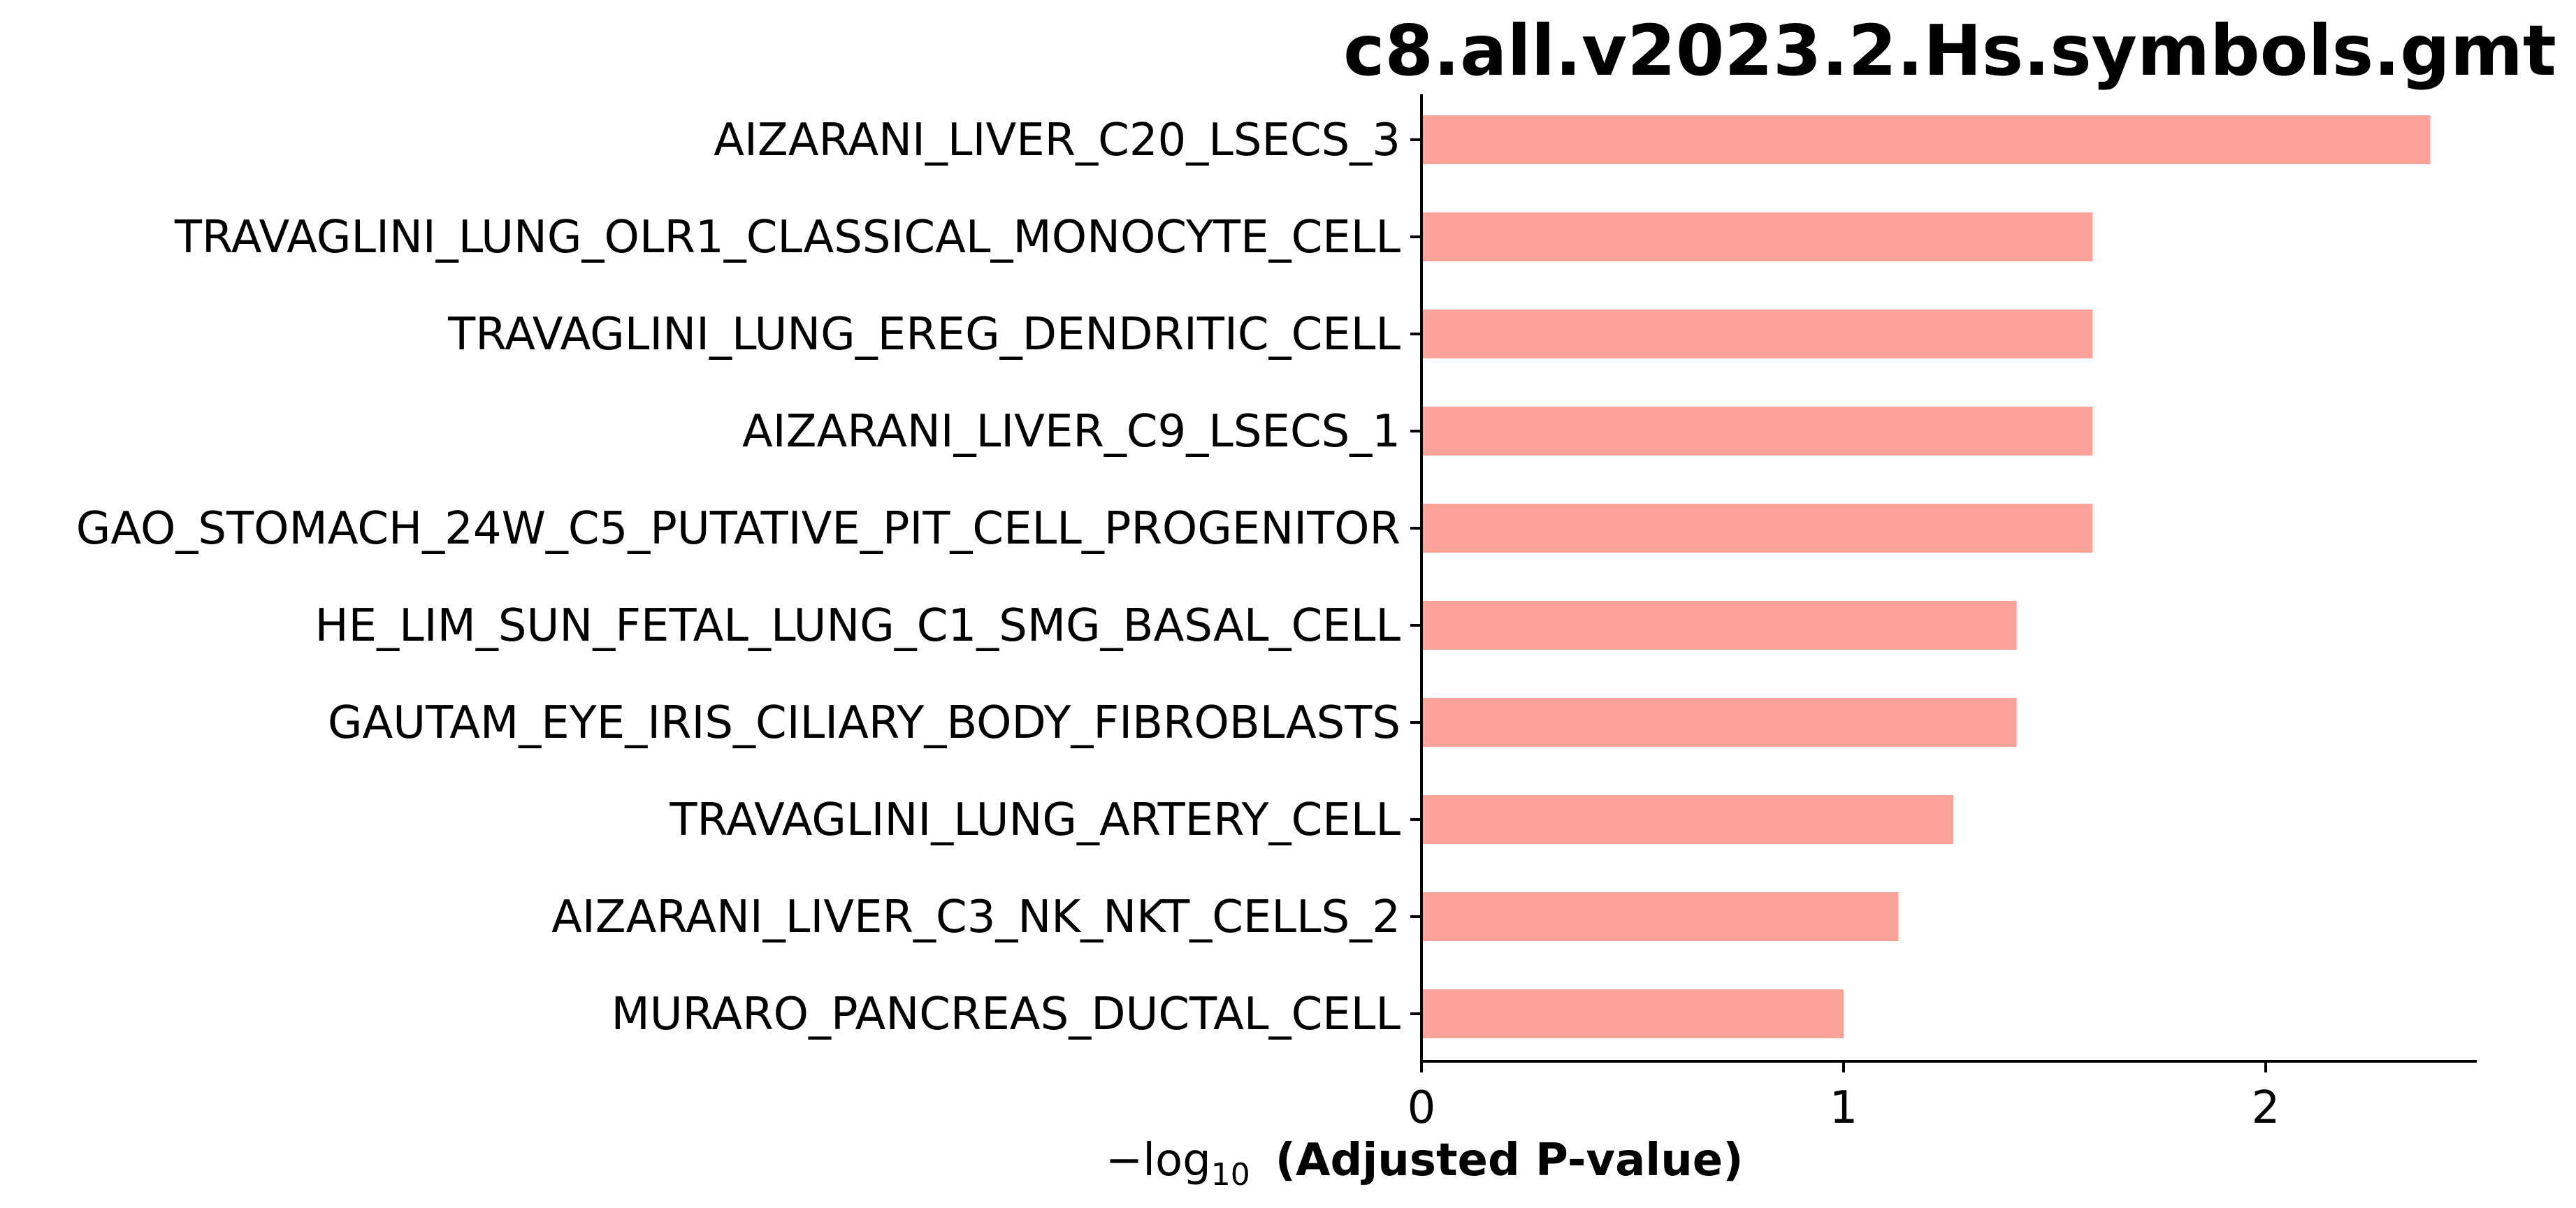 The width and height of the screenshot is (2576, 1208). Describe the element at coordinates (976, 917) in the screenshot. I see `category-label: AIZARANI_LIVER_C3_NK_NKT_CELLS_2` at that location.